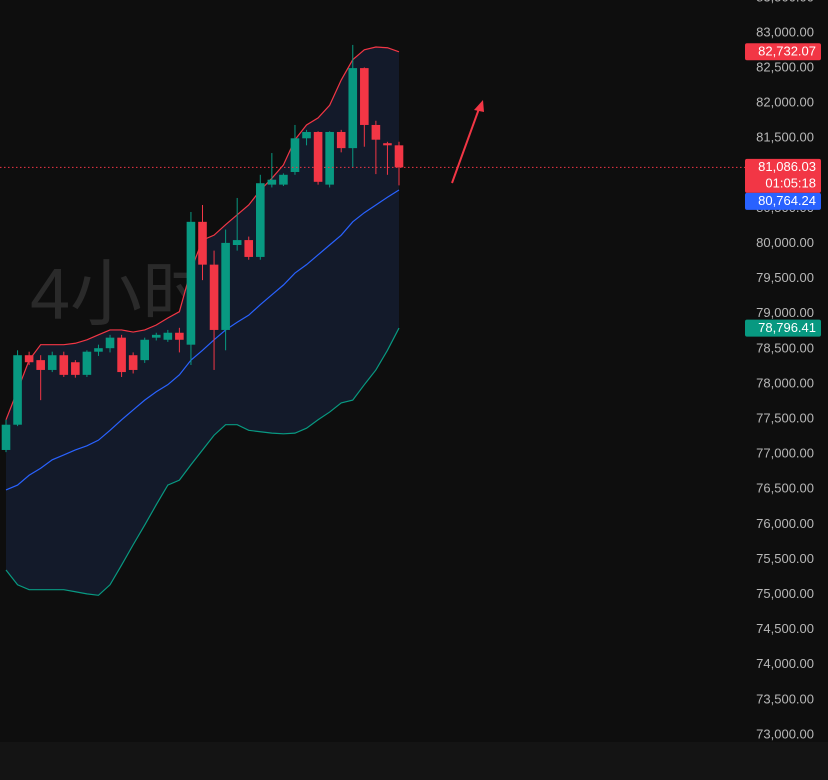  I want to click on y-tick-label: 83,000.00, so click(785, 31).